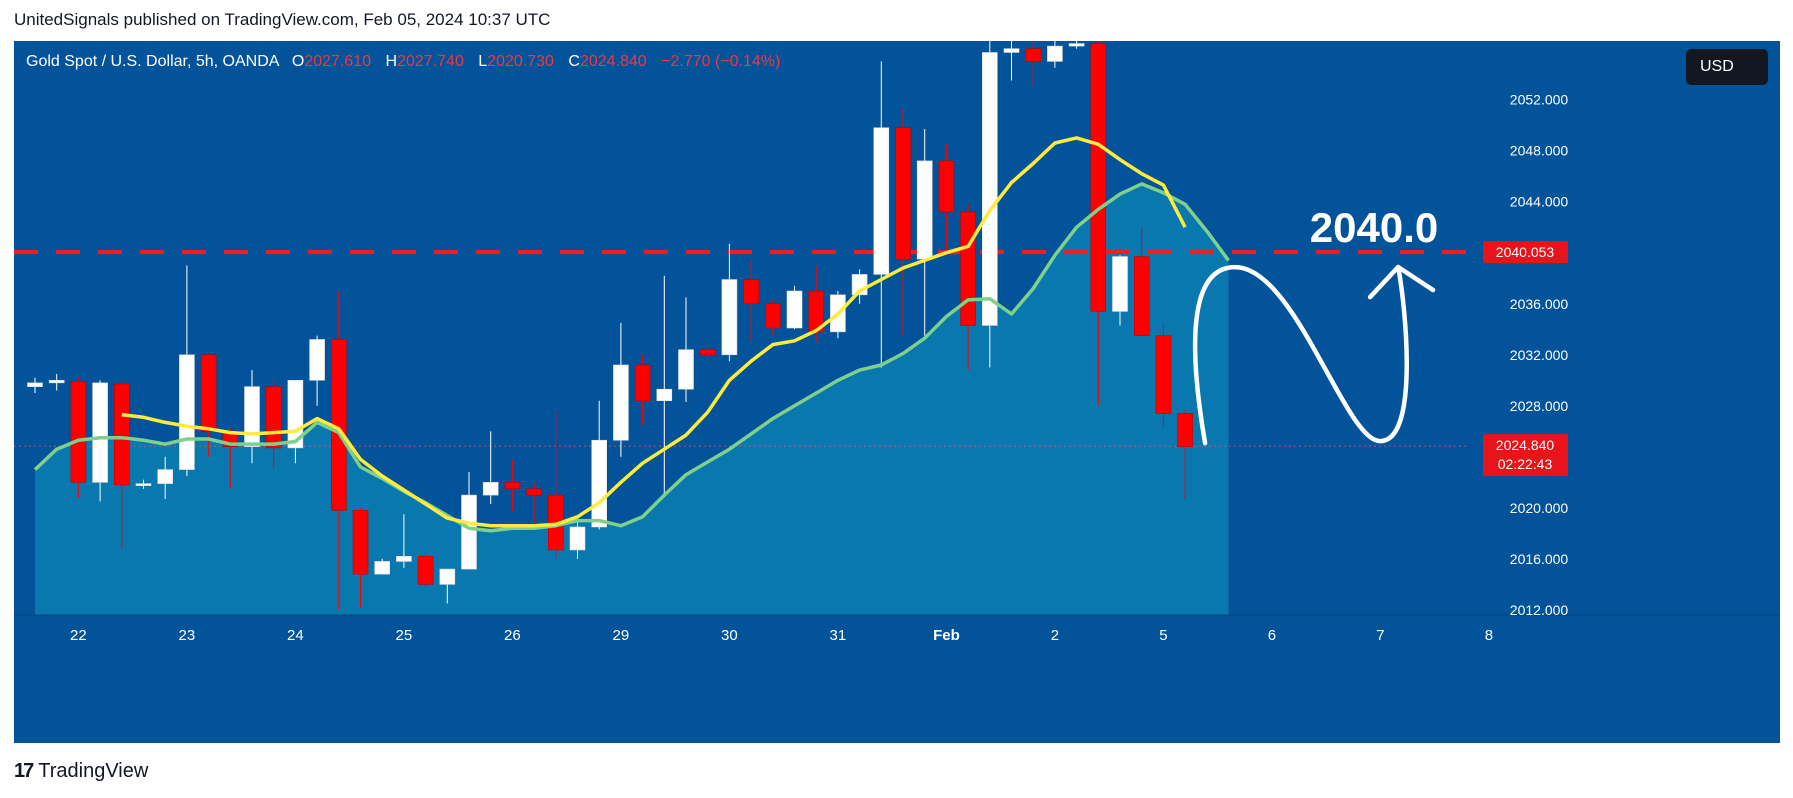 The width and height of the screenshot is (1793, 798). Describe the element at coordinates (1539, 406) in the screenshot. I see `y-tick-label: 2028.000` at that location.